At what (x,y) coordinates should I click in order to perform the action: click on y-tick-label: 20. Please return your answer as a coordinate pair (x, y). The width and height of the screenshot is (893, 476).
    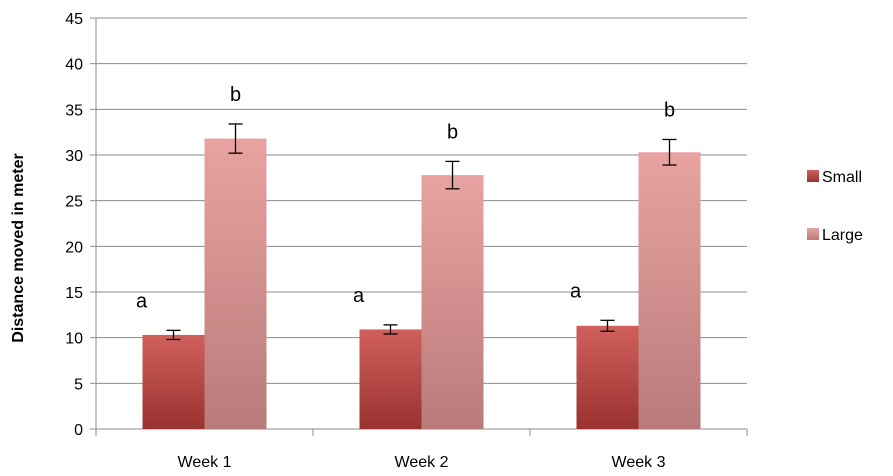
    Looking at the image, I should click on (74, 247).